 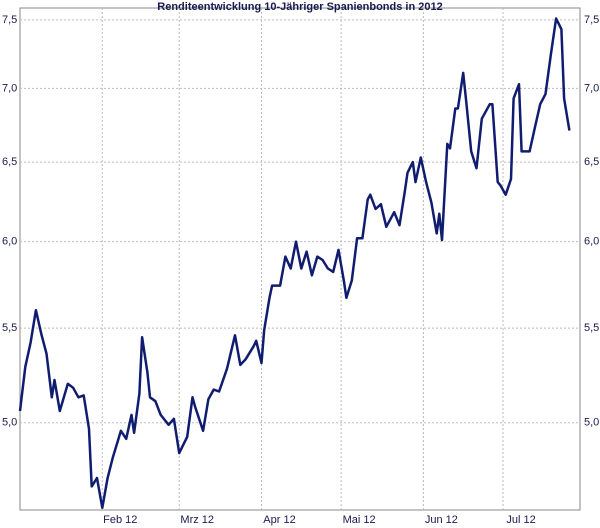 What do you see at coordinates (359, 520) in the screenshot?
I see `x-tick-label: Mai 12` at bounding box center [359, 520].